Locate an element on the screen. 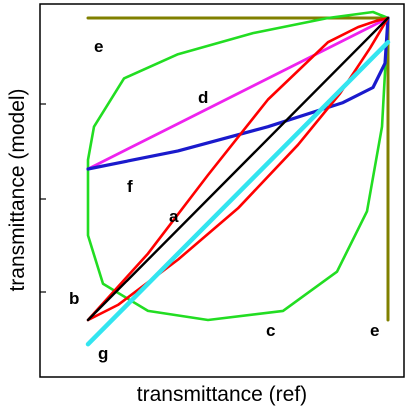 The width and height of the screenshot is (409, 409). label-g: g is located at coordinates (103, 353).